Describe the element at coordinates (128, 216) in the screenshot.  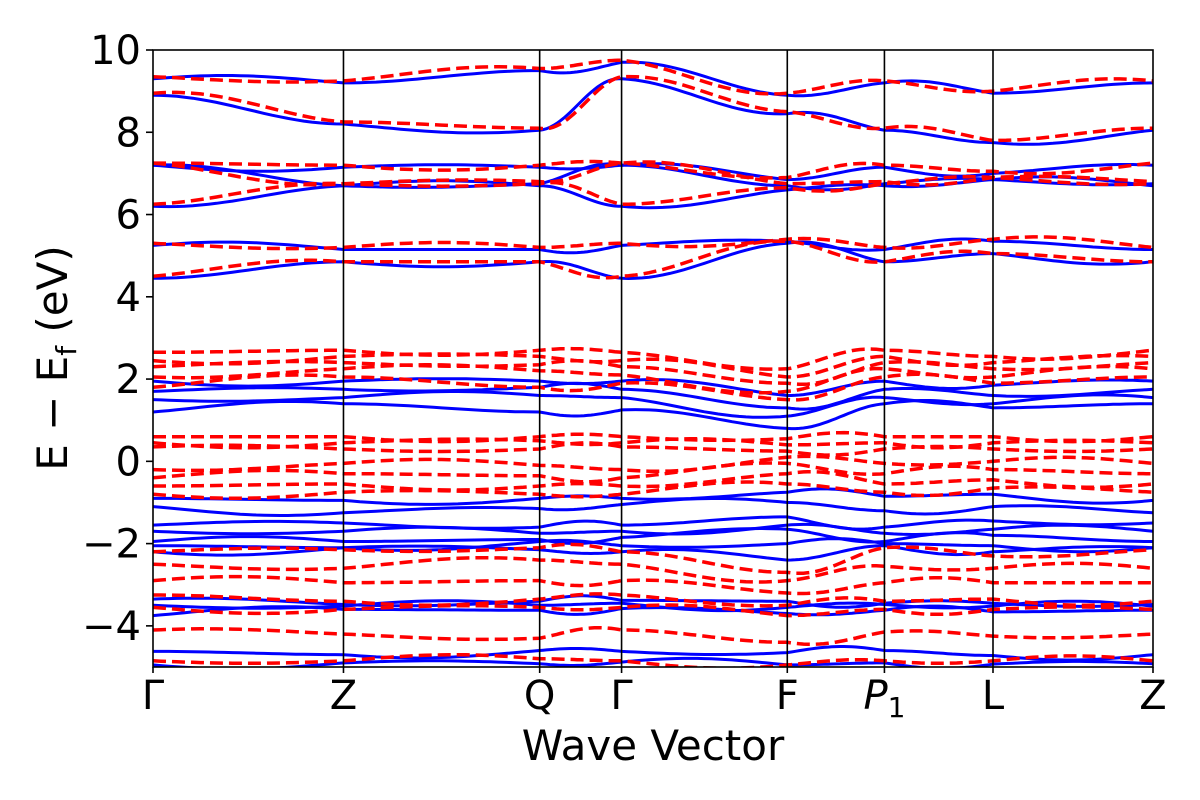
I see `y-tick-label: 6` at that location.